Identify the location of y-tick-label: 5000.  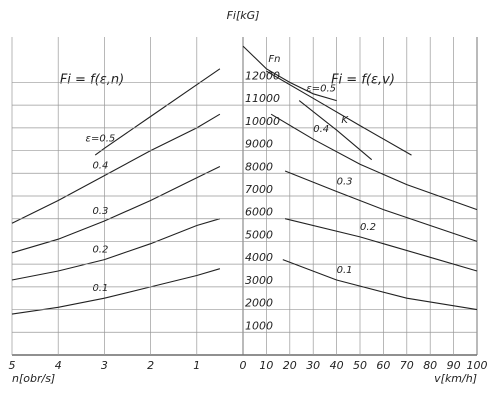
(259, 234).